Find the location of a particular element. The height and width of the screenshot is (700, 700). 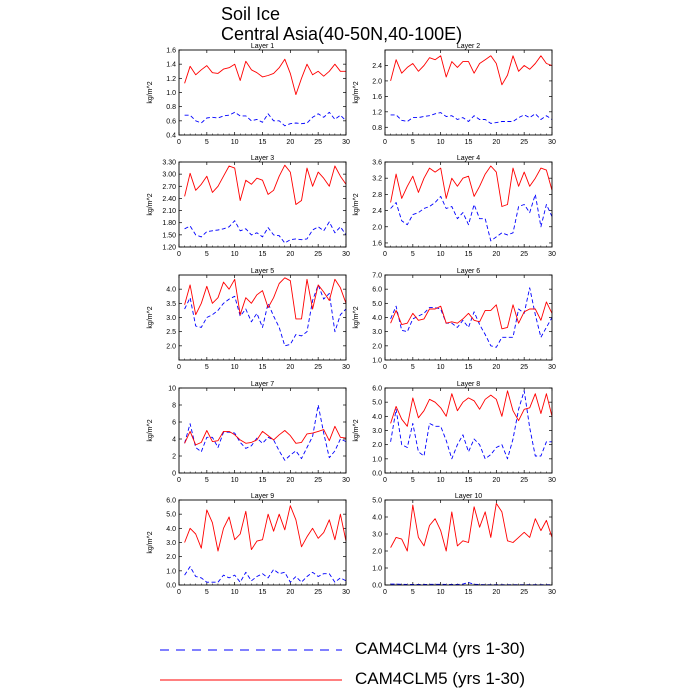

layer-2-xtick-label: 25 is located at coordinates (524, 142).